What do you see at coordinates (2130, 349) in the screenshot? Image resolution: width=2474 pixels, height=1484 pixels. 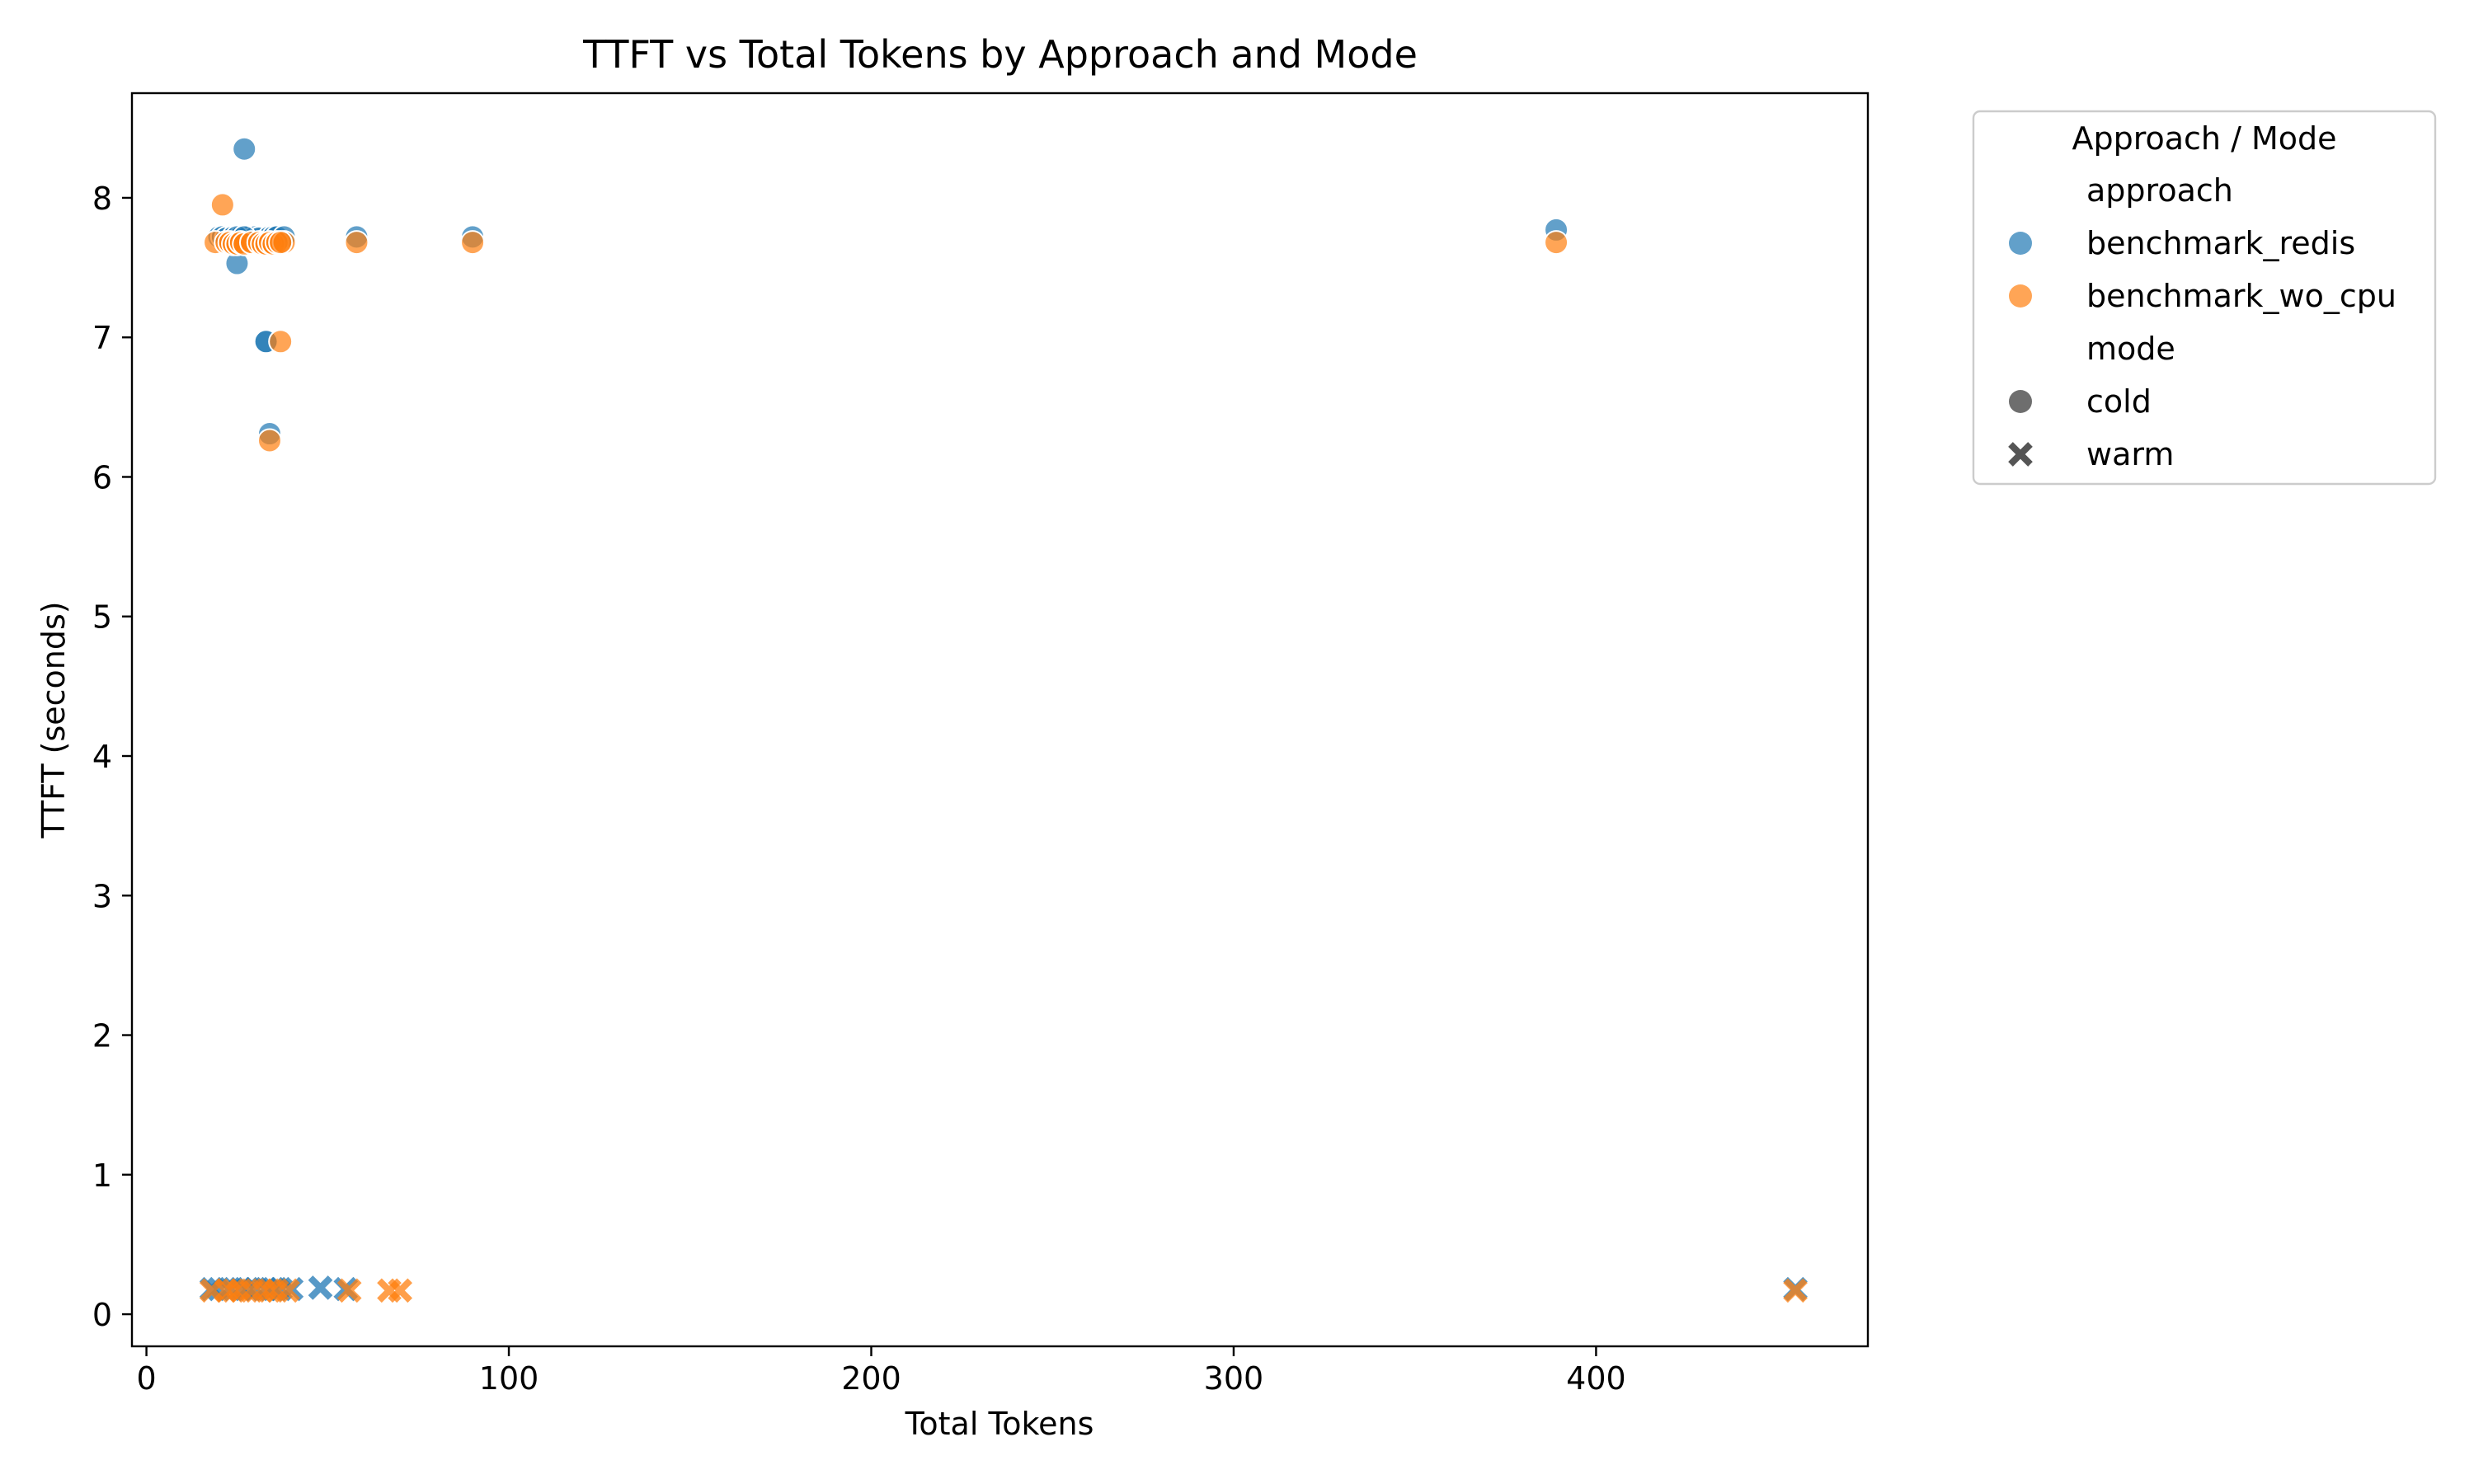 I see `legend-header-mode: mode` at bounding box center [2130, 349].